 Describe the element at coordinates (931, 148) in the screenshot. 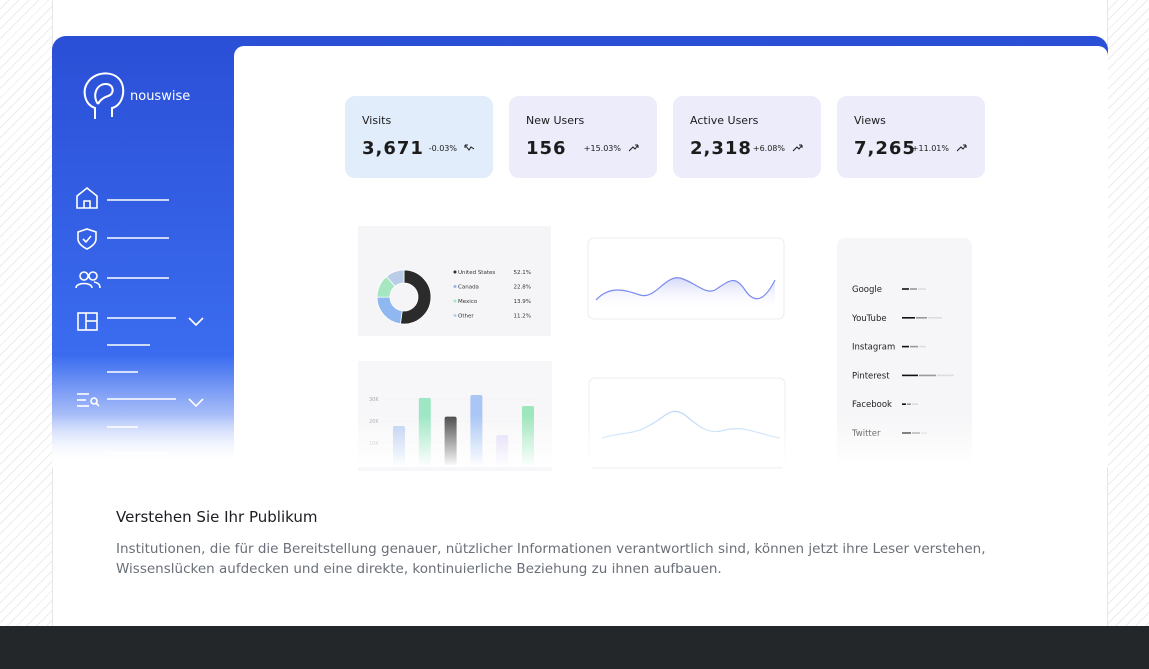

I see `stat-change: +11.01%` at that location.